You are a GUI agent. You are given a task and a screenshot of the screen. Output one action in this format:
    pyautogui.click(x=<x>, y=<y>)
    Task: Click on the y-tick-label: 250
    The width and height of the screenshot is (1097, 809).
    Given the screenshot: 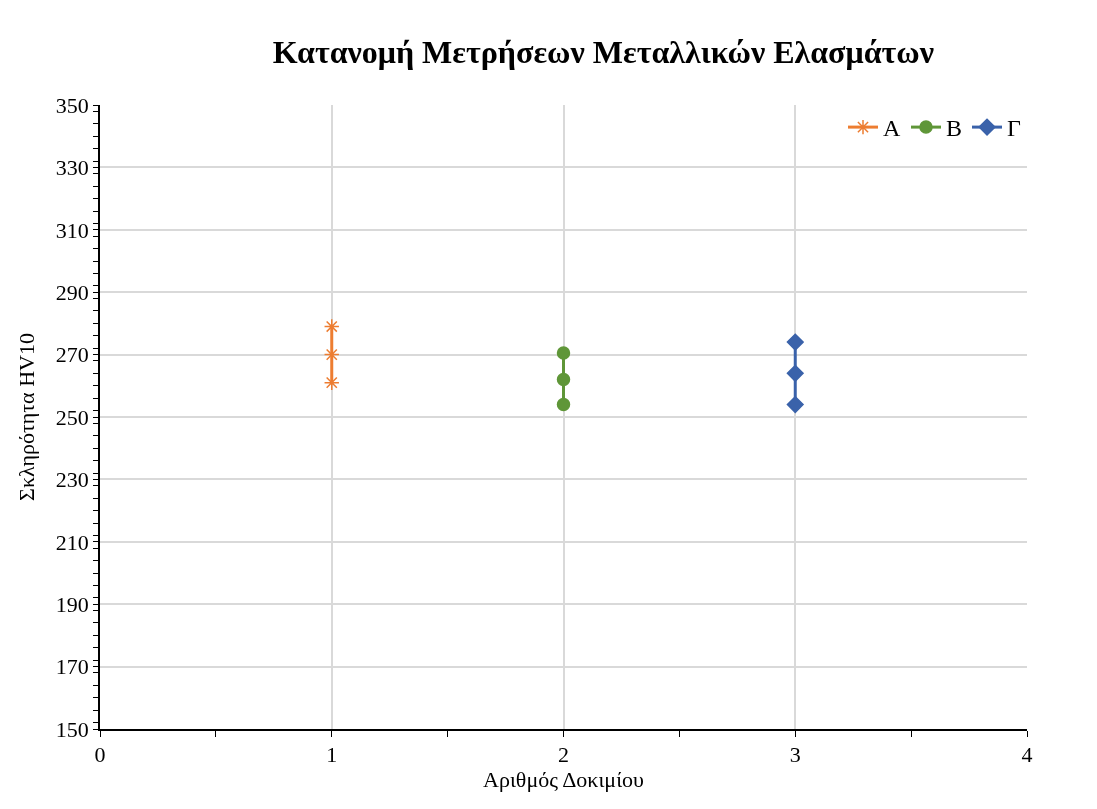 What is the action you would take?
    pyautogui.click(x=72, y=417)
    